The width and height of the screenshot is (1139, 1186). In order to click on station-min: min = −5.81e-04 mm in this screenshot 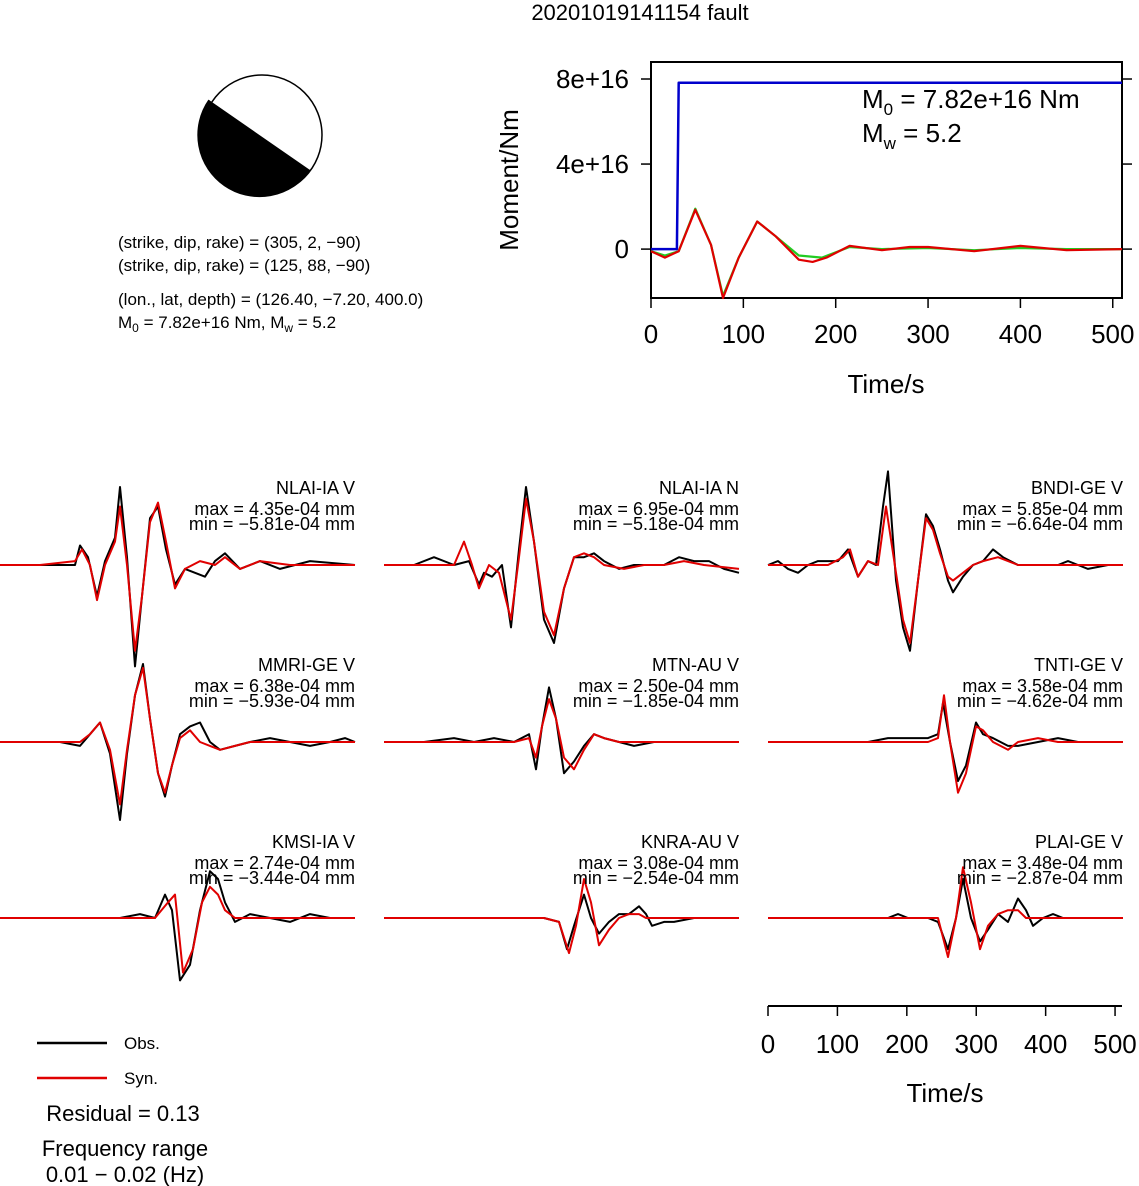, I will do `click(272, 524)`.